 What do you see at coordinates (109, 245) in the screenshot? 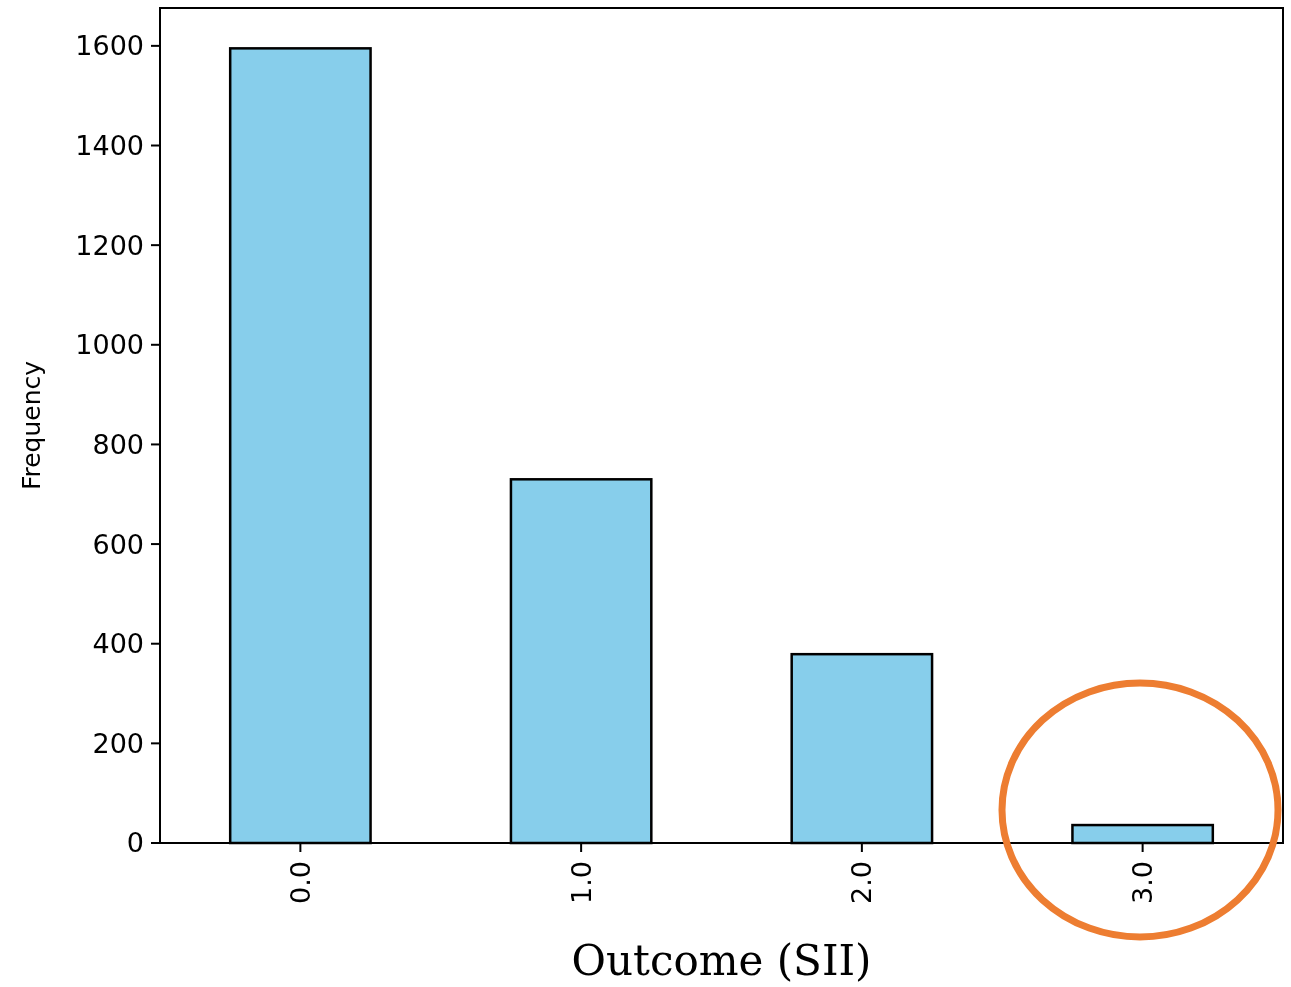
I see `y-tick-label: 1200` at bounding box center [109, 245].